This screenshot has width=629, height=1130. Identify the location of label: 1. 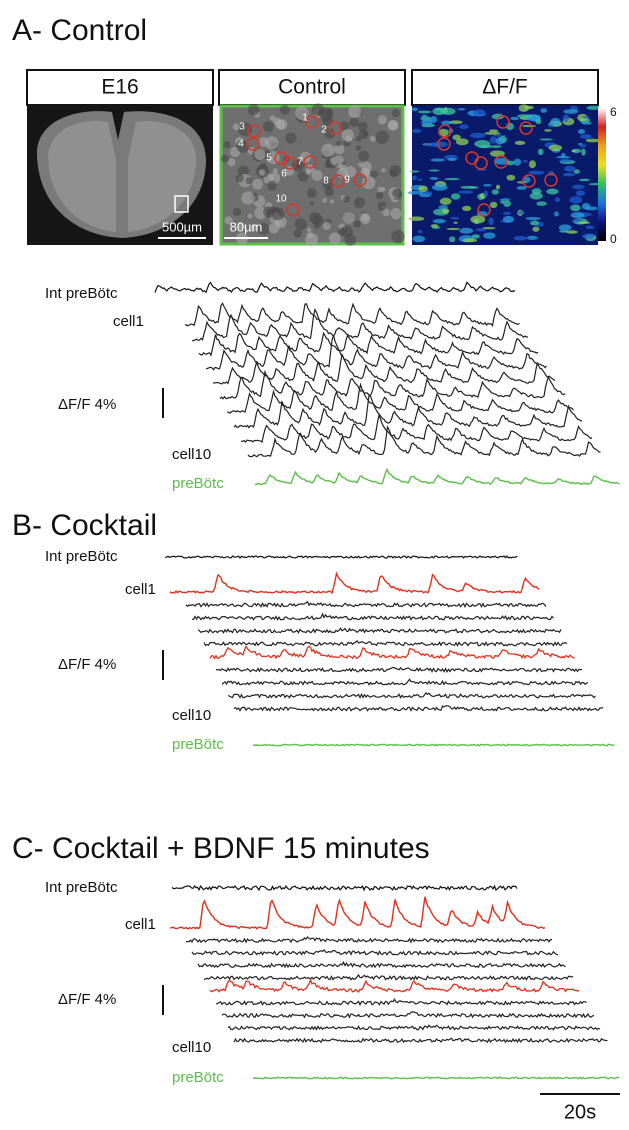
(305, 118).